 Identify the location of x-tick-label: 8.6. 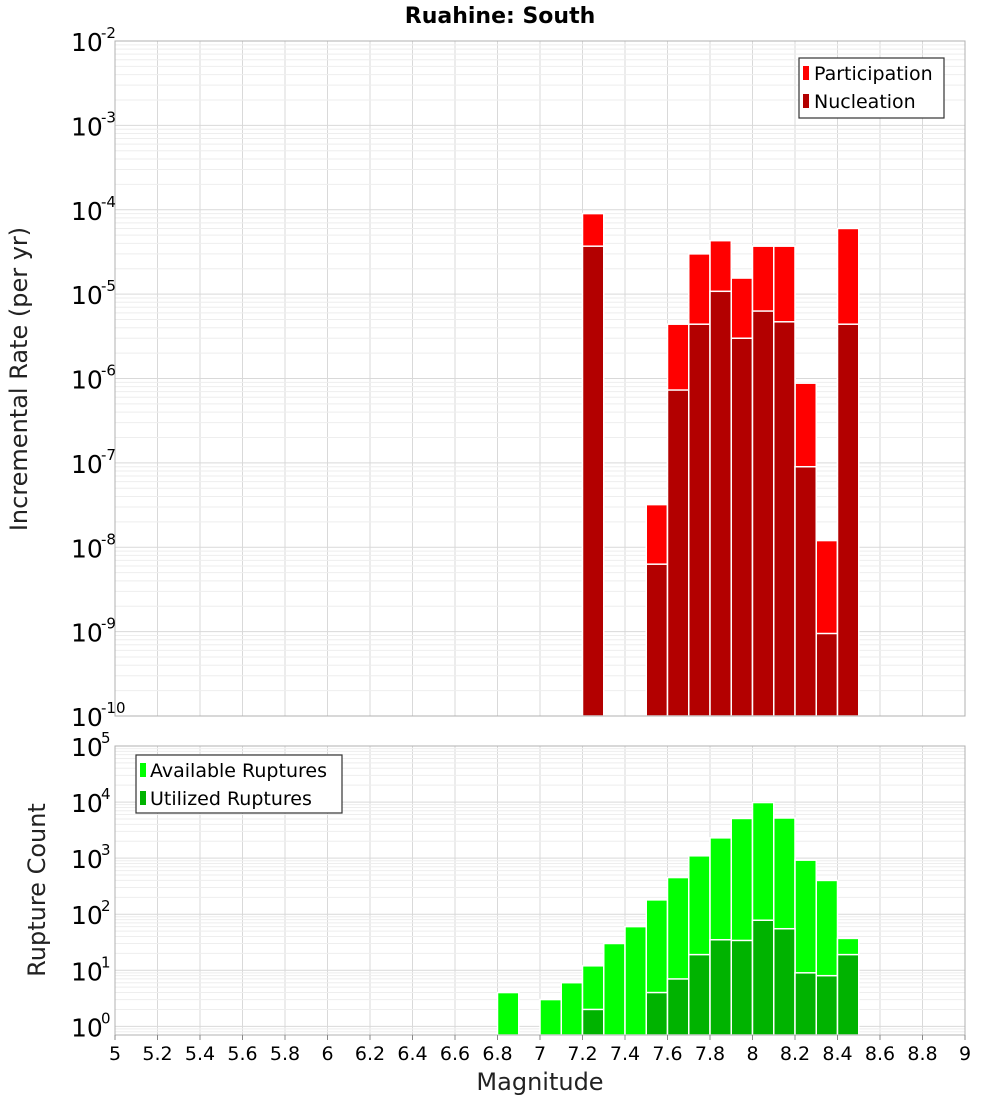
(880, 1054).